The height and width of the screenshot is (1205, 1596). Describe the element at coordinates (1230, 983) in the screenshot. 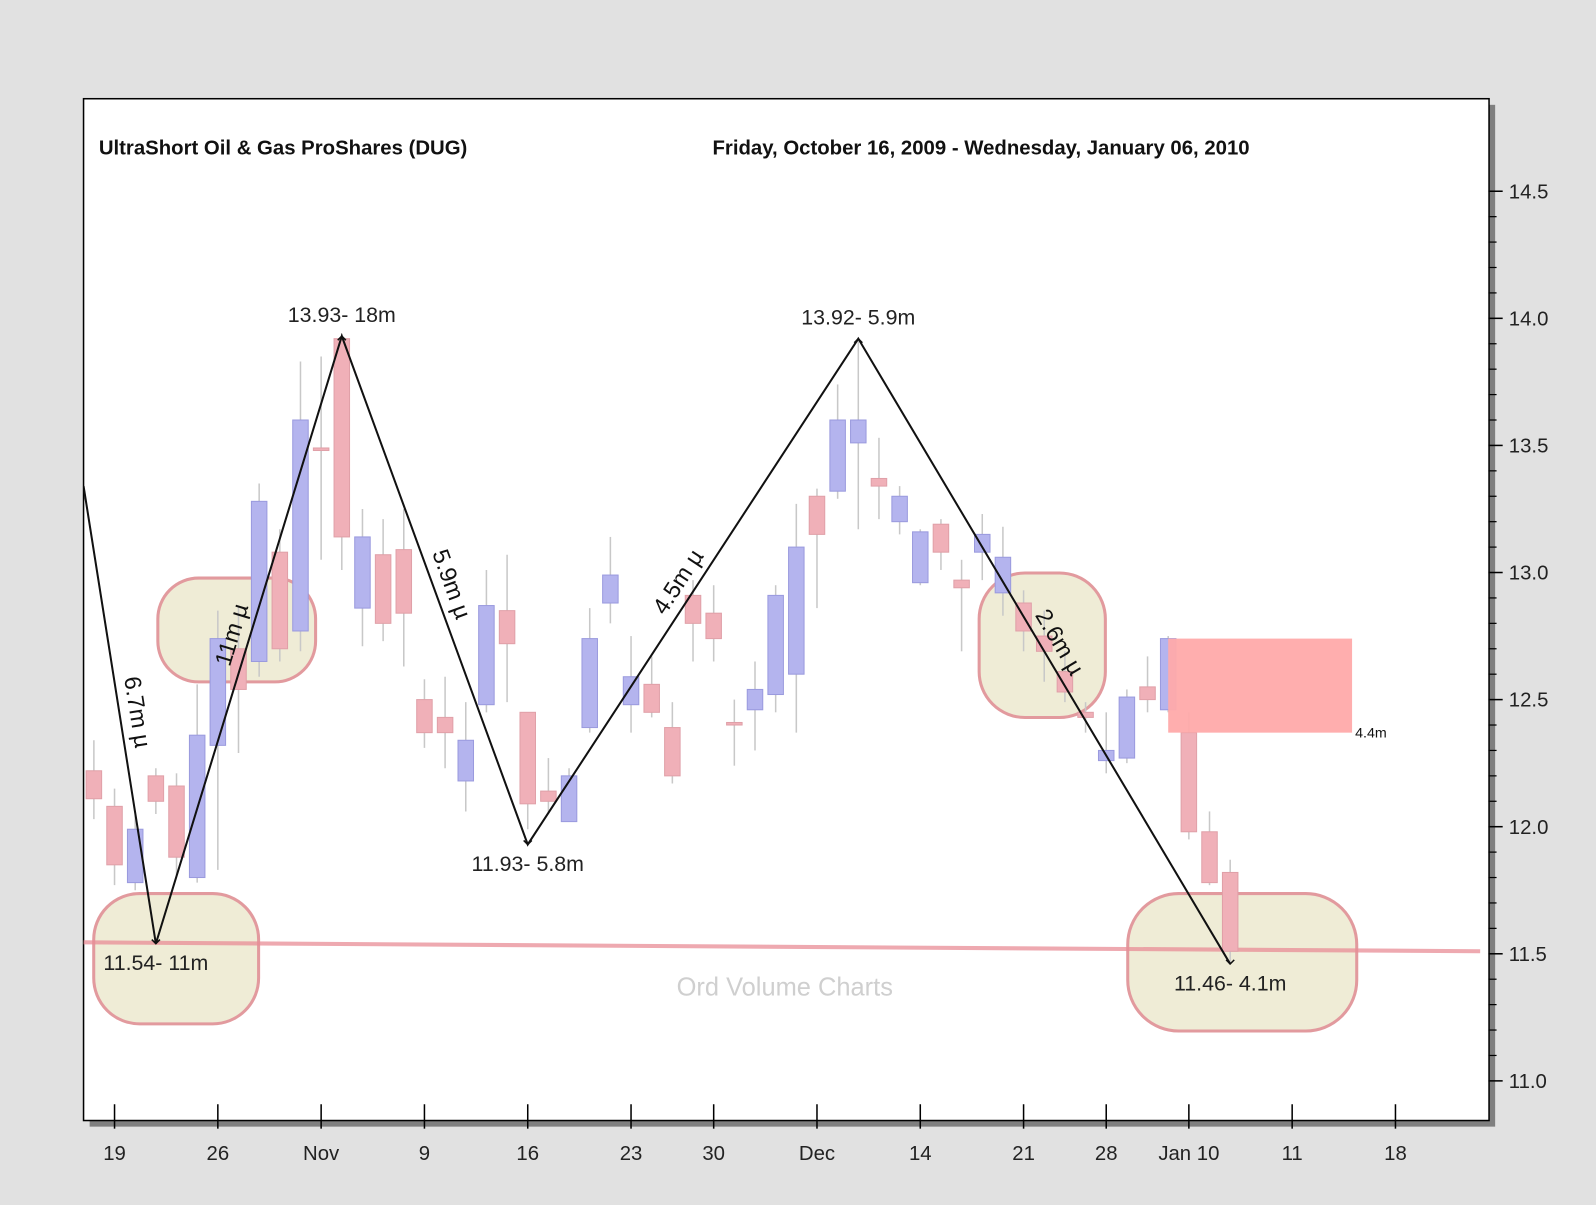

I see `pivot-label: 11.46- 4.1m` at that location.